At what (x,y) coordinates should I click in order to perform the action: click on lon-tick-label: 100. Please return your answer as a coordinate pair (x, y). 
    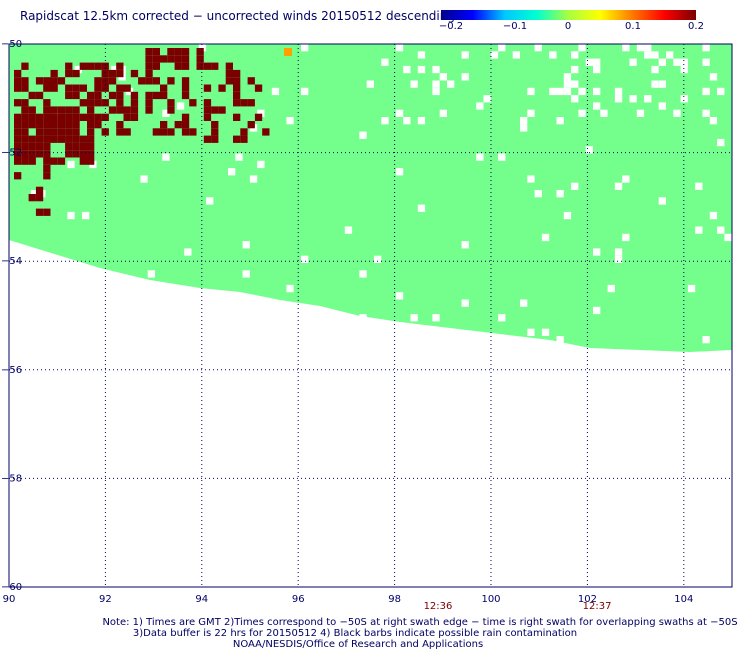
    Looking at the image, I should click on (490, 599).